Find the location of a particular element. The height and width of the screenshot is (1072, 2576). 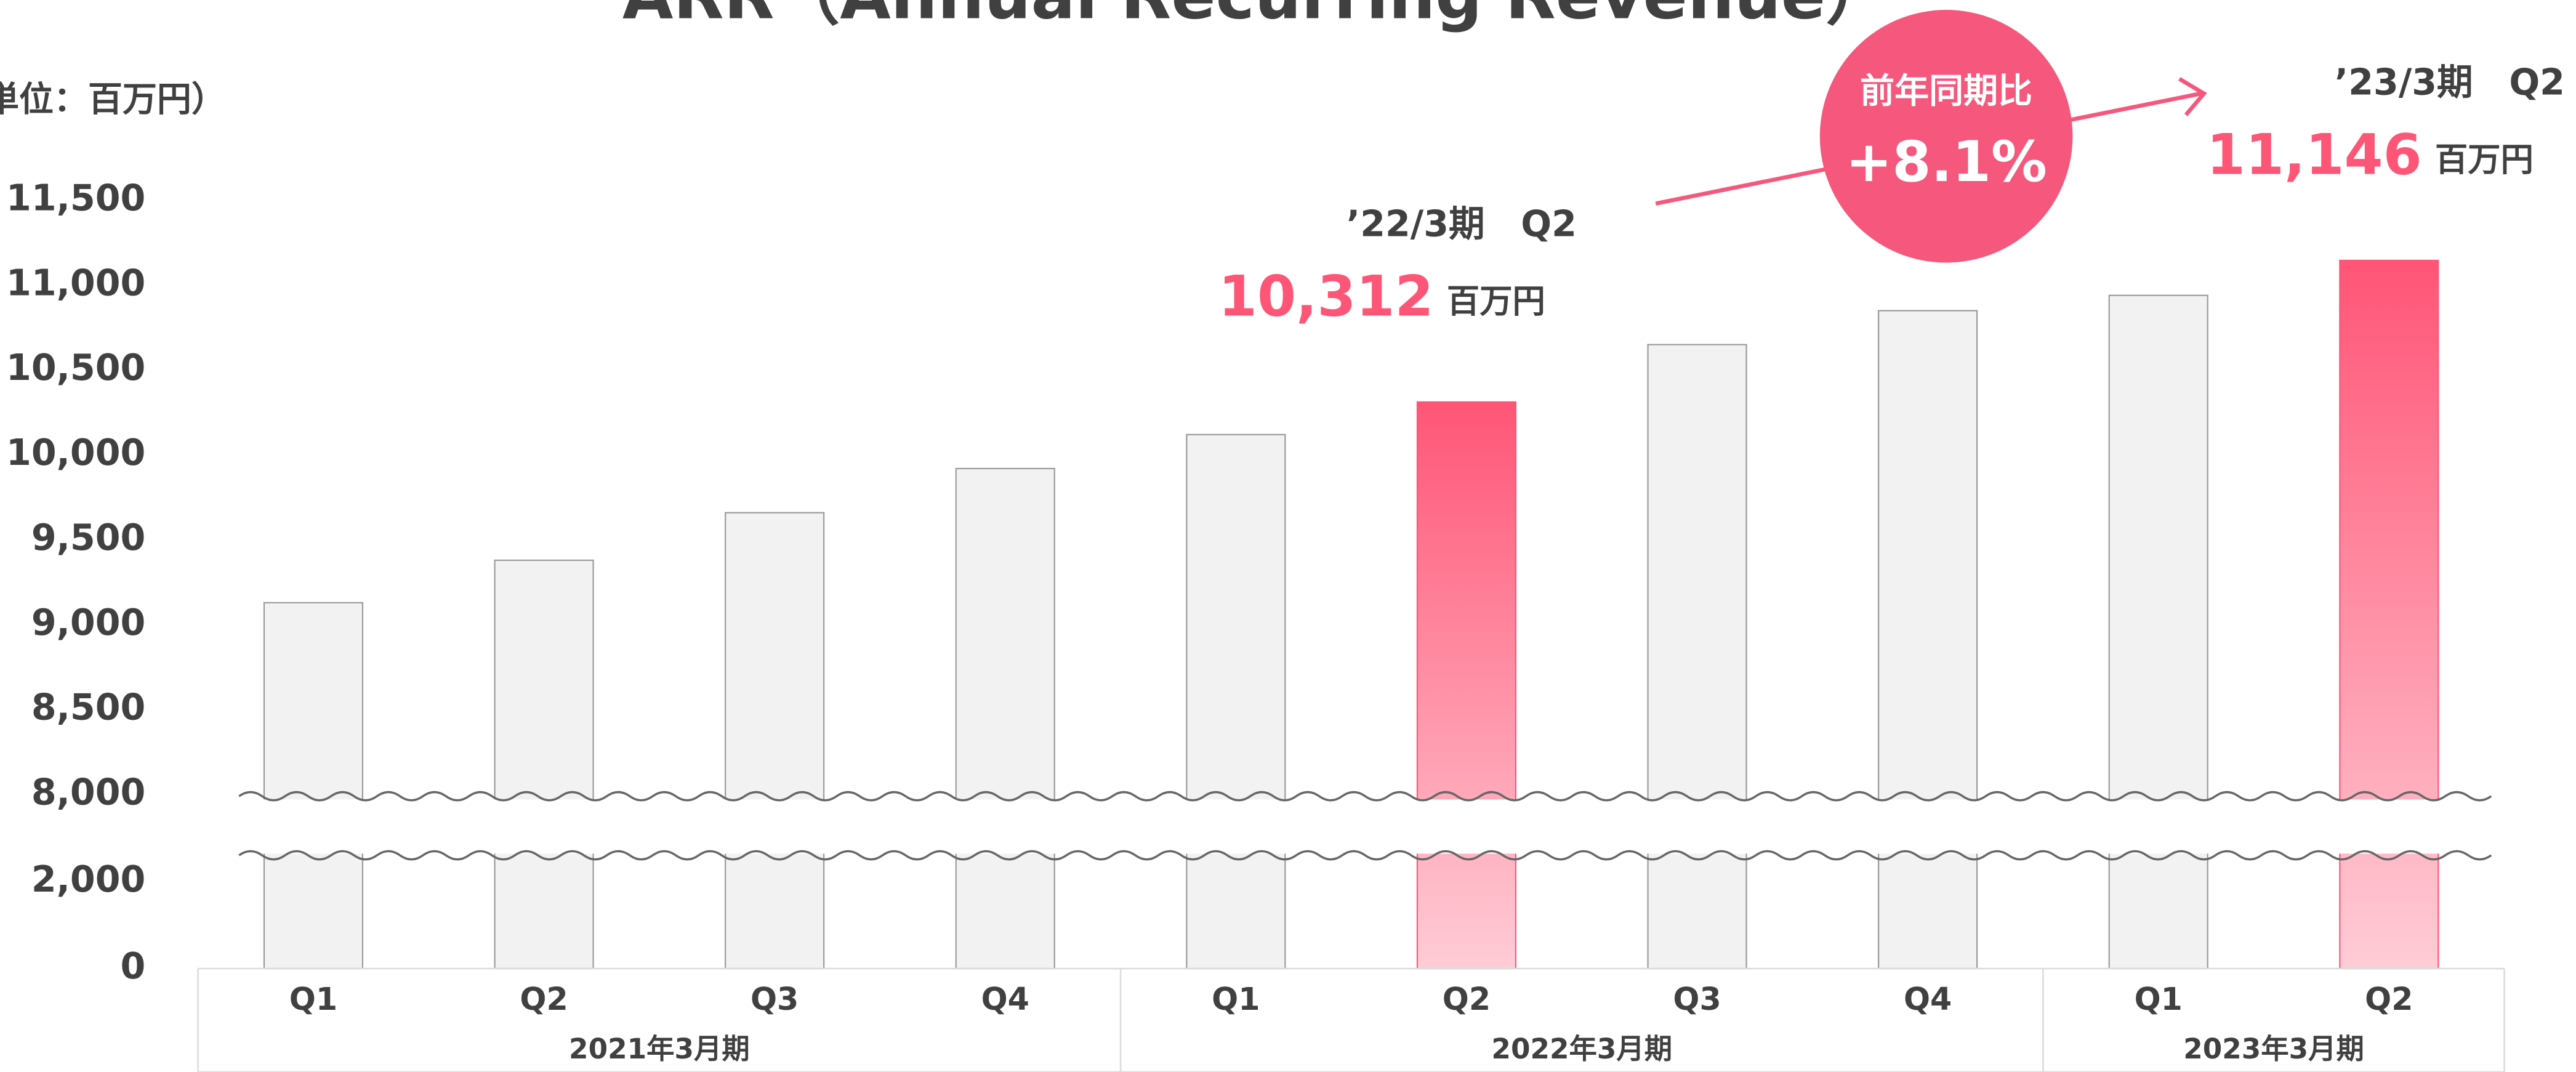

y-tick-label: 9,000 is located at coordinates (88, 622).